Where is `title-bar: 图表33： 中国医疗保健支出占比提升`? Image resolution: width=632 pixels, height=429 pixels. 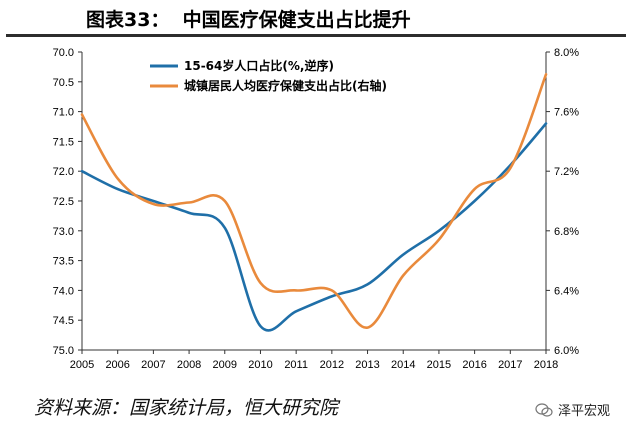 title-bar: 图表33： 中国医疗保健支出占比提升 is located at coordinates (316, 18).